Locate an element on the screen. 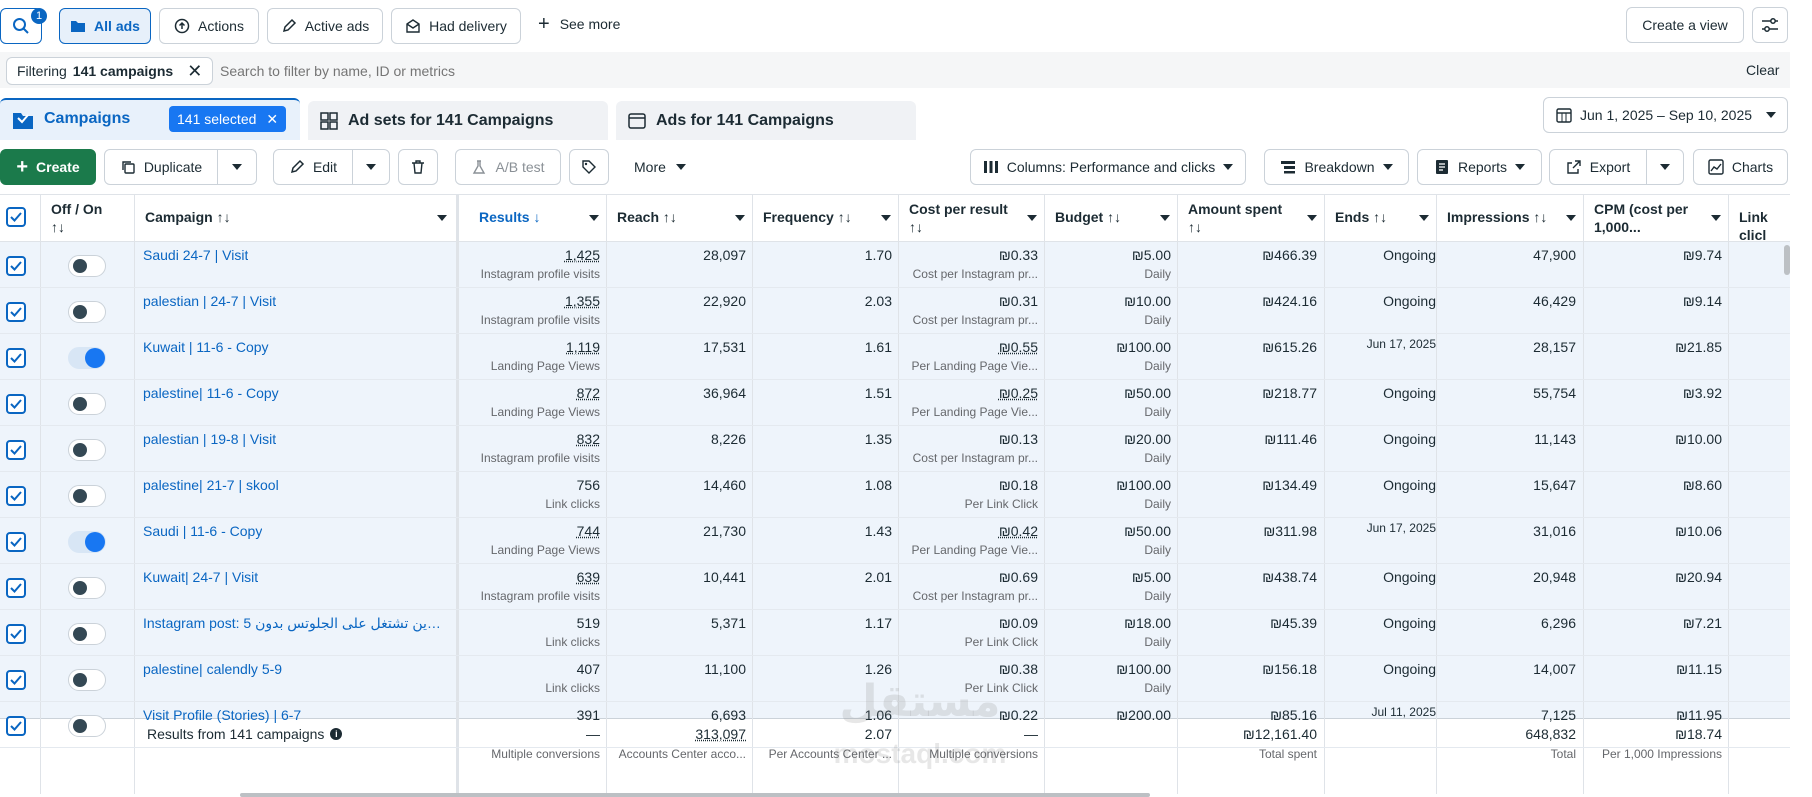 The width and height of the screenshot is (1812, 797). campaign-name-link: palestine| calendly 5-9 is located at coordinates (213, 669).